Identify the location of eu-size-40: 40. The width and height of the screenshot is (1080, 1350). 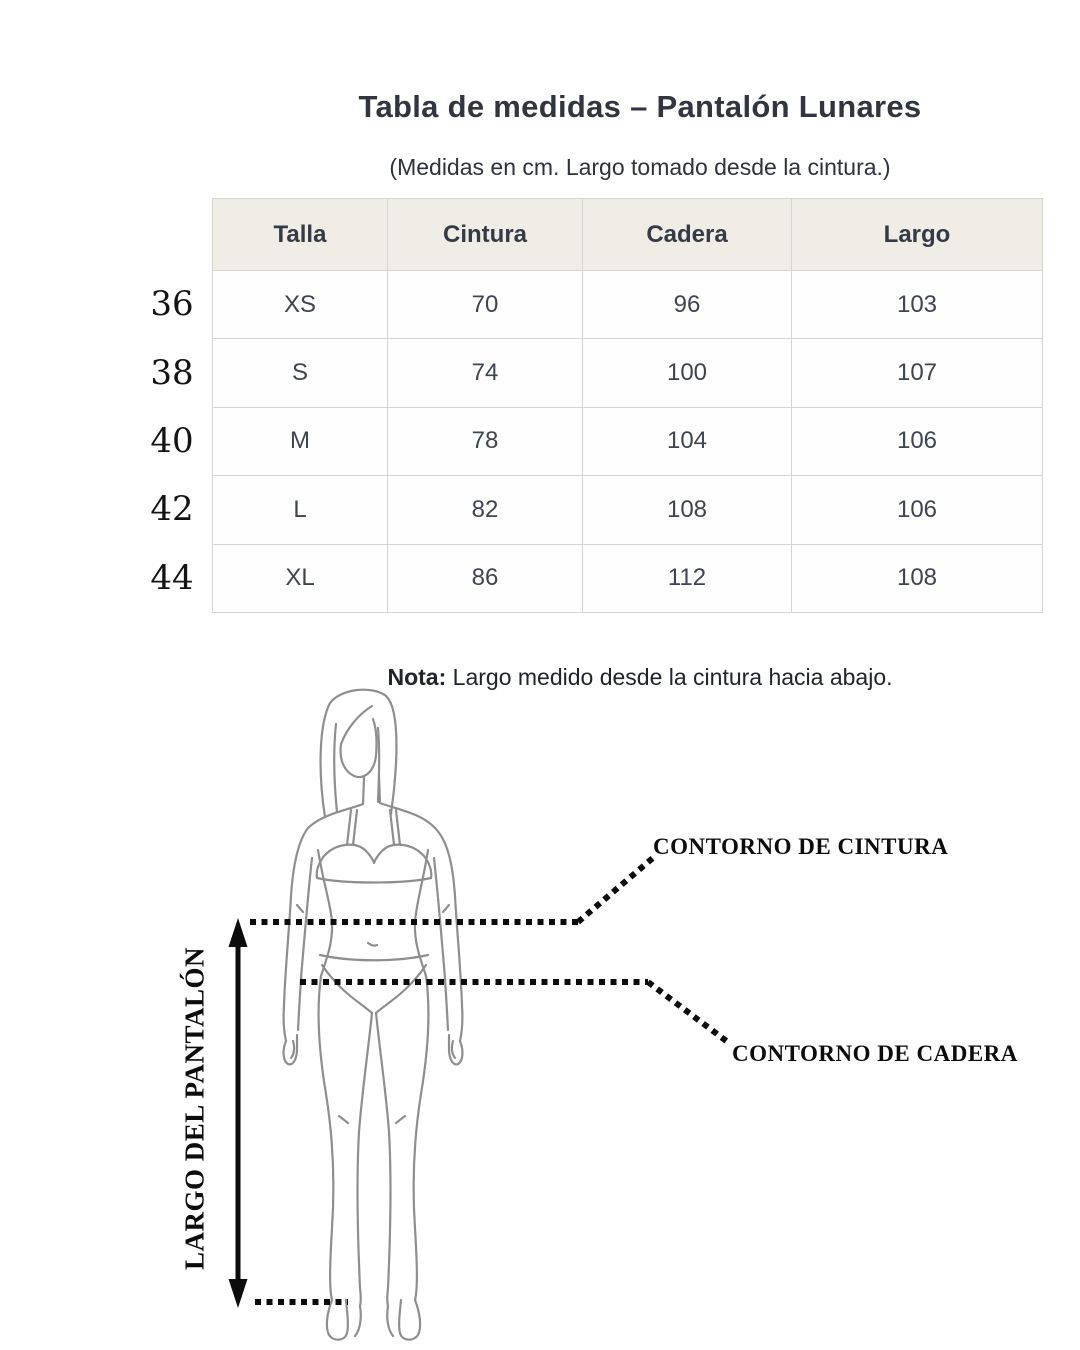
(172, 440).